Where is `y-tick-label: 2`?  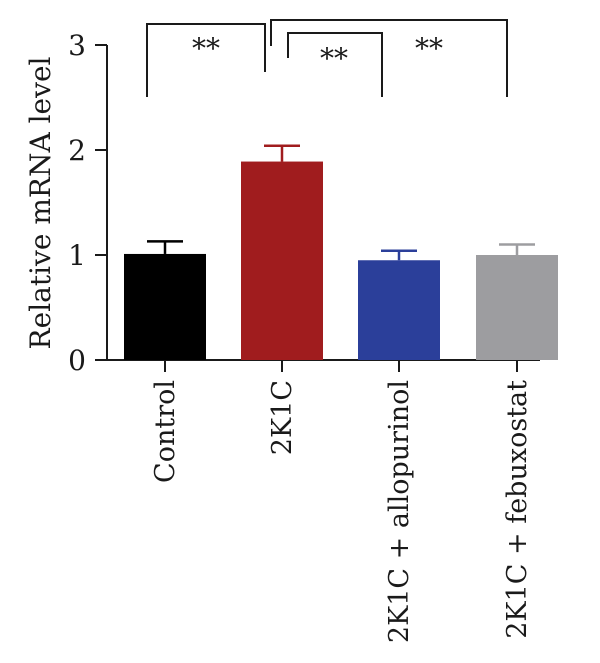
y-tick-label: 2 is located at coordinates (77, 150).